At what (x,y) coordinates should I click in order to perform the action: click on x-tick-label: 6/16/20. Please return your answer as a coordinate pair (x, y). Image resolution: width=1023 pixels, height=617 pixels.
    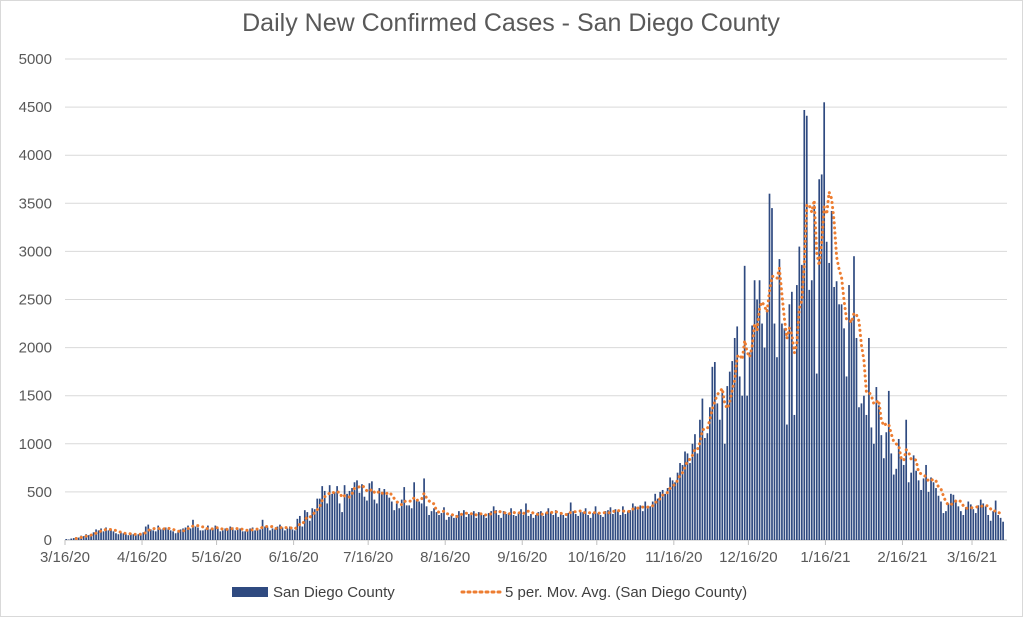
    Looking at the image, I should click on (294, 557).